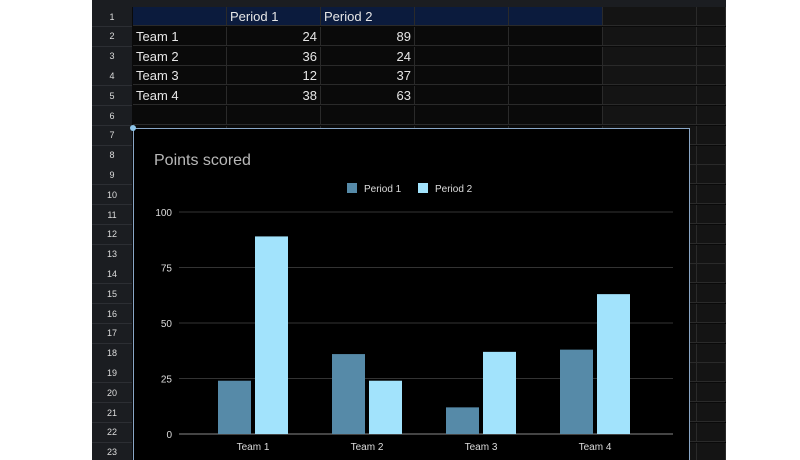  I want to click on column-header-bar, so click(409, 3).